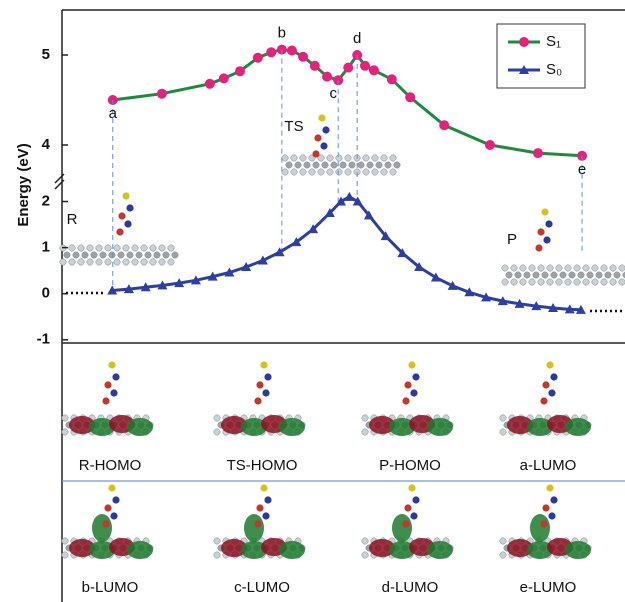 The height and width of the screenshot is (602, 625). What do you see at coordinates (72, 219) in the screenshot?
I see `structure-label: R` at bounding box center [72, 219].